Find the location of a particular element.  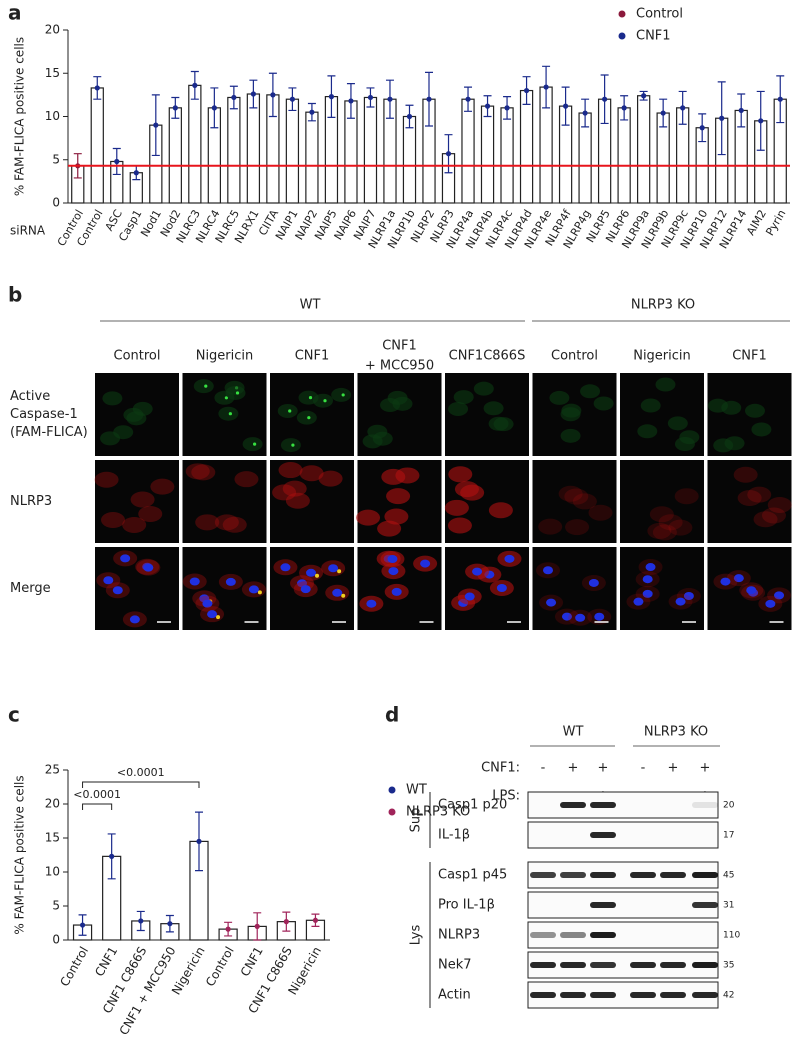

column-label: Nigericin is located at coordinates (662, 356).